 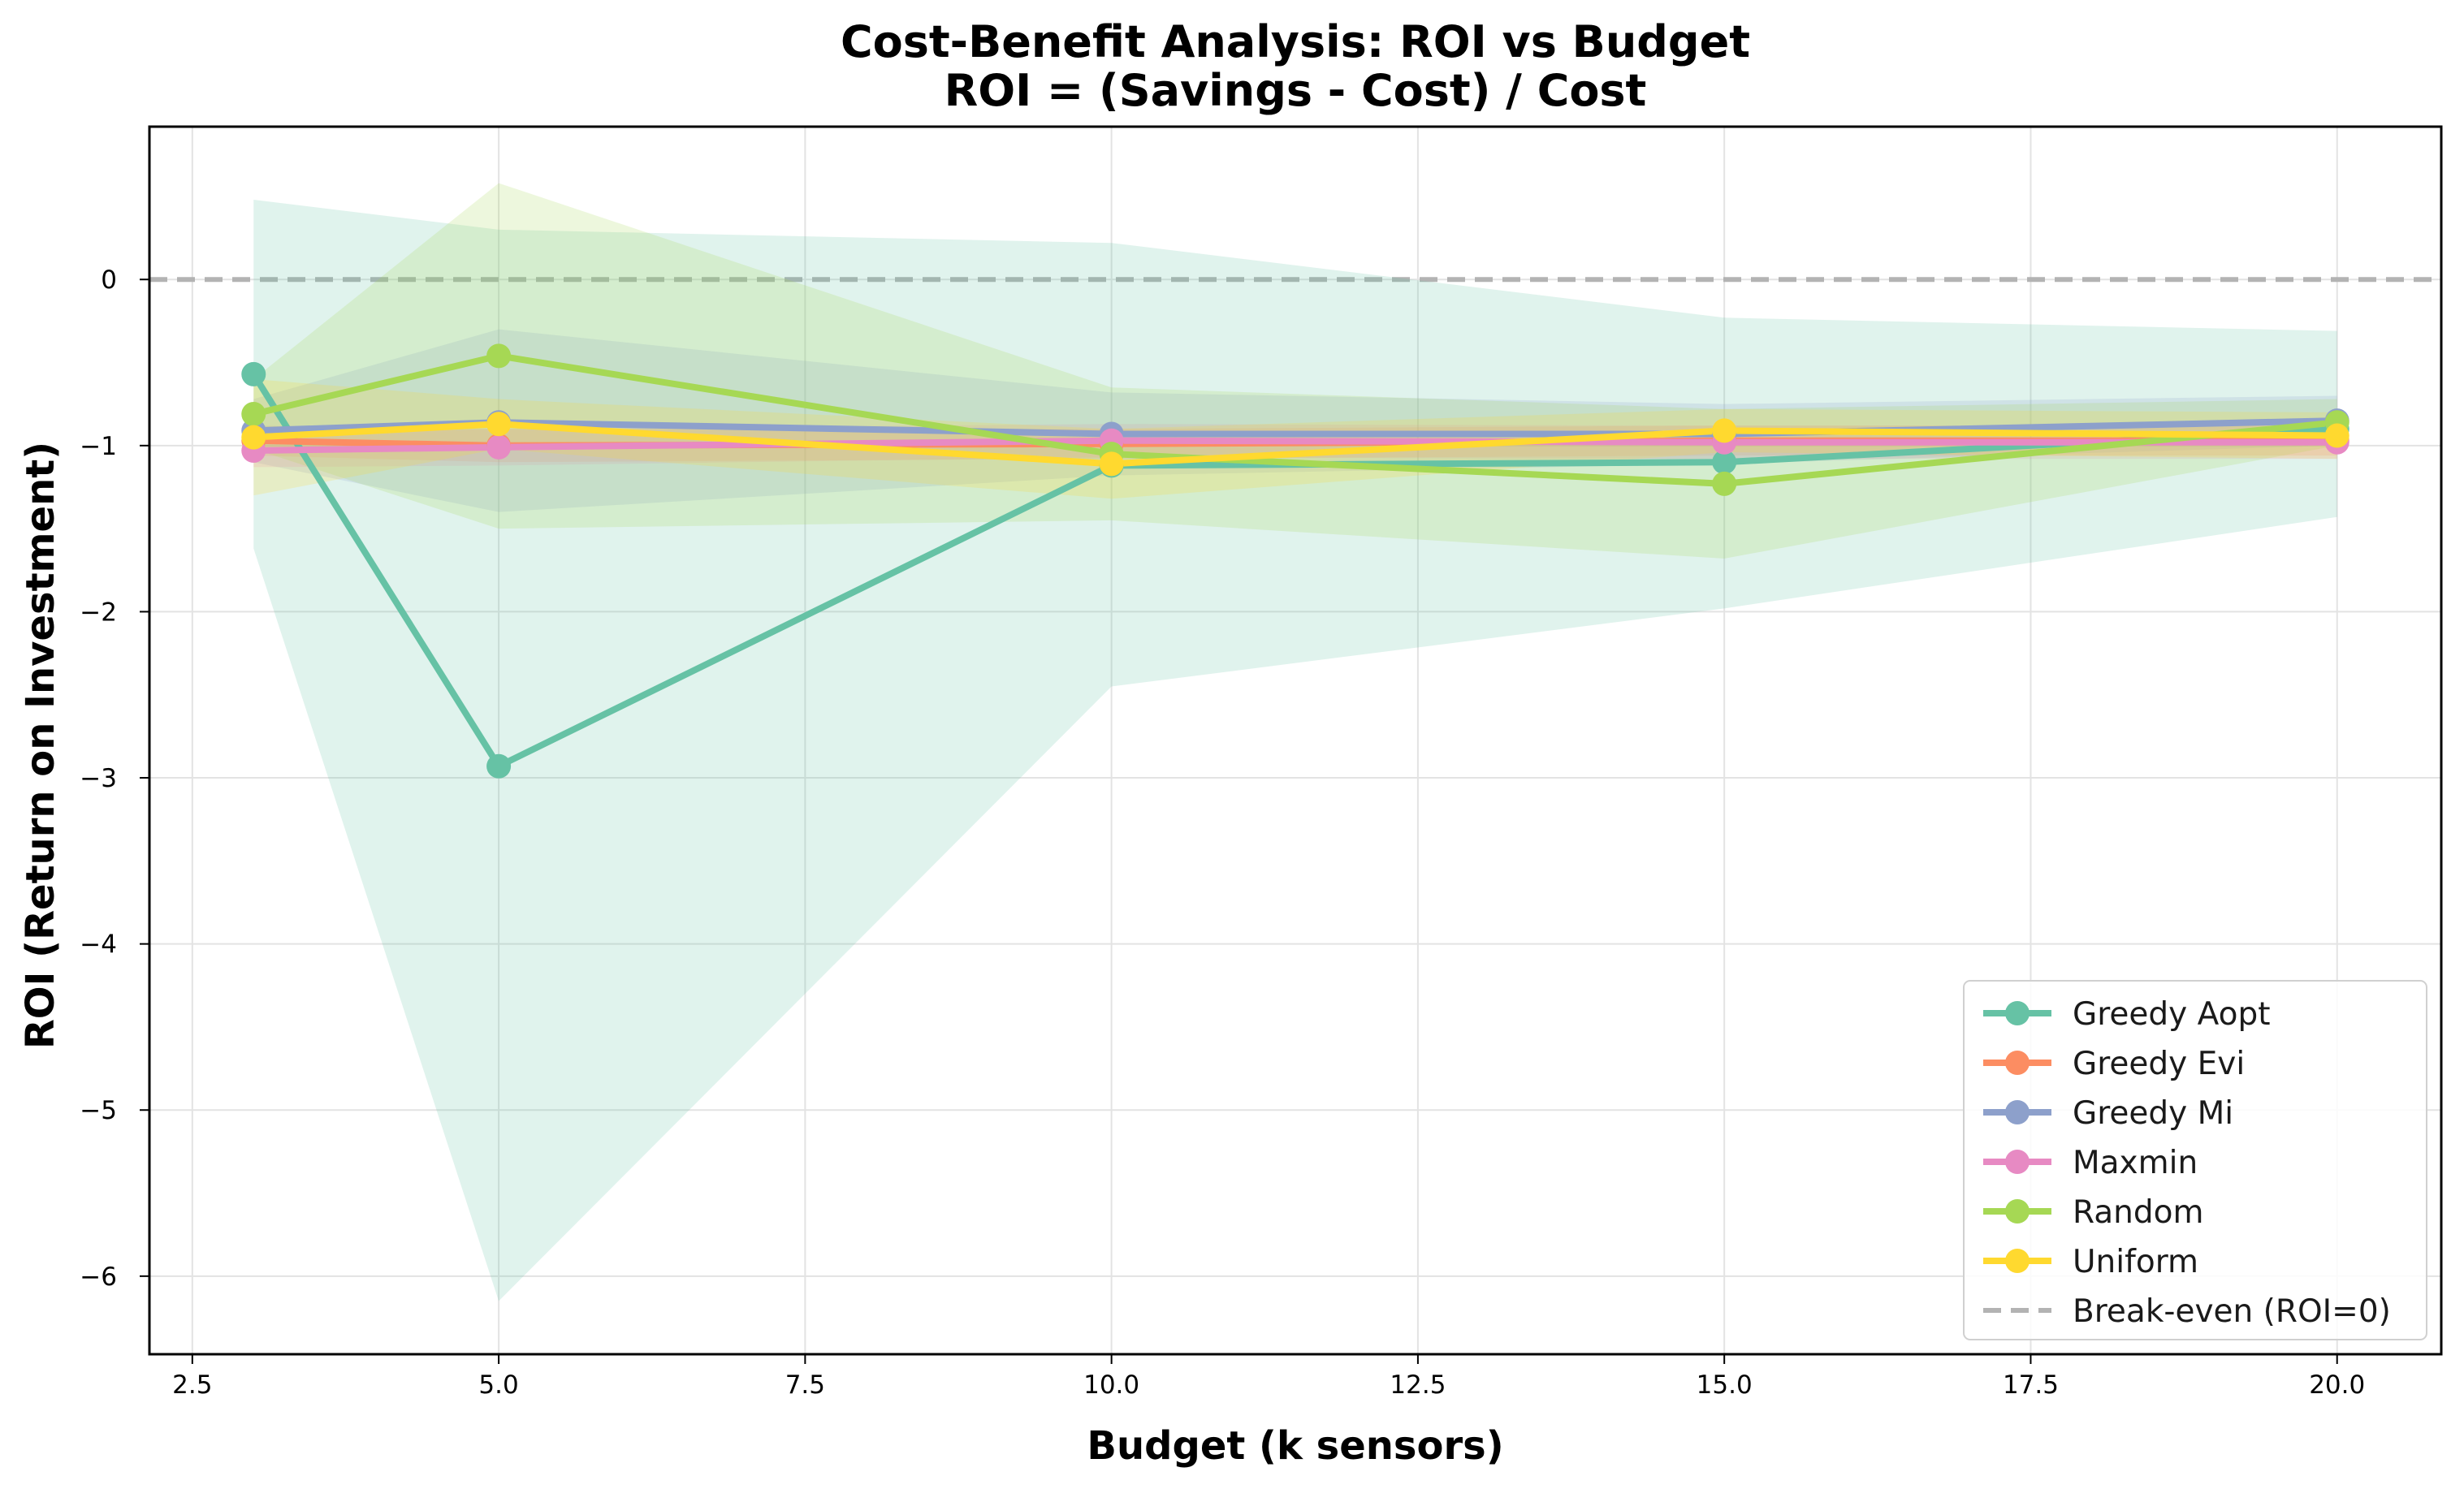 I want to click on y-tick-label: −2, so click(x=98, y=612).